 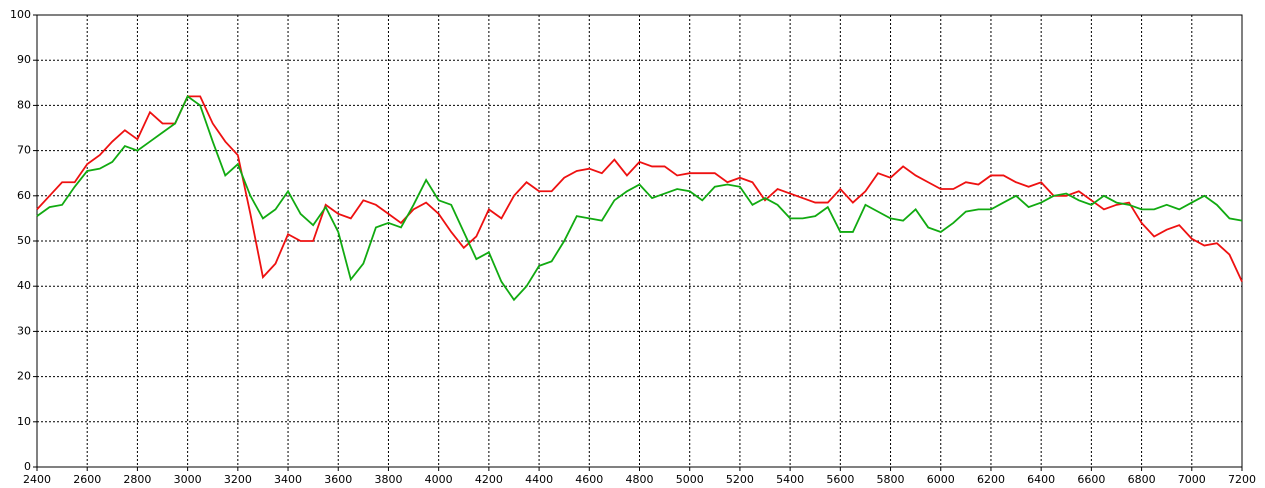 What do you see at coordinates (539, 479) in the screenshot?
I see `x-tick-label: 4400` at bounding box center [539, 479].